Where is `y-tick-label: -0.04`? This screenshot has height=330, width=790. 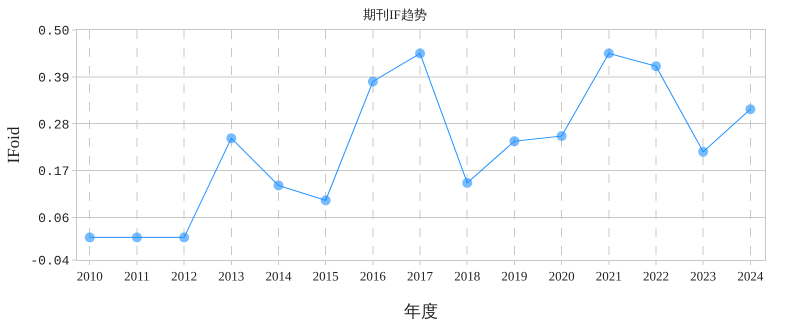 y-tick-label: -0.04 is located at coordinates (50, 261).